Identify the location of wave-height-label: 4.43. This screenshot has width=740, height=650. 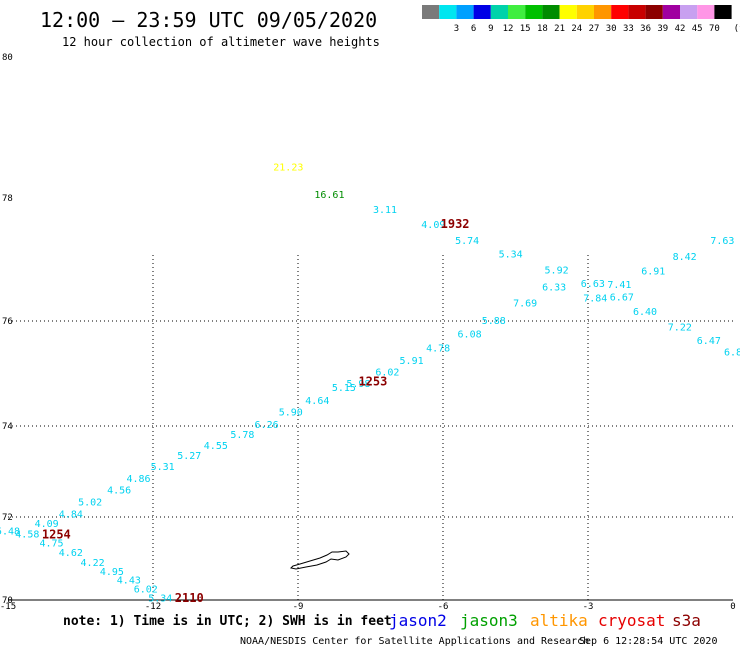
(129, 580).